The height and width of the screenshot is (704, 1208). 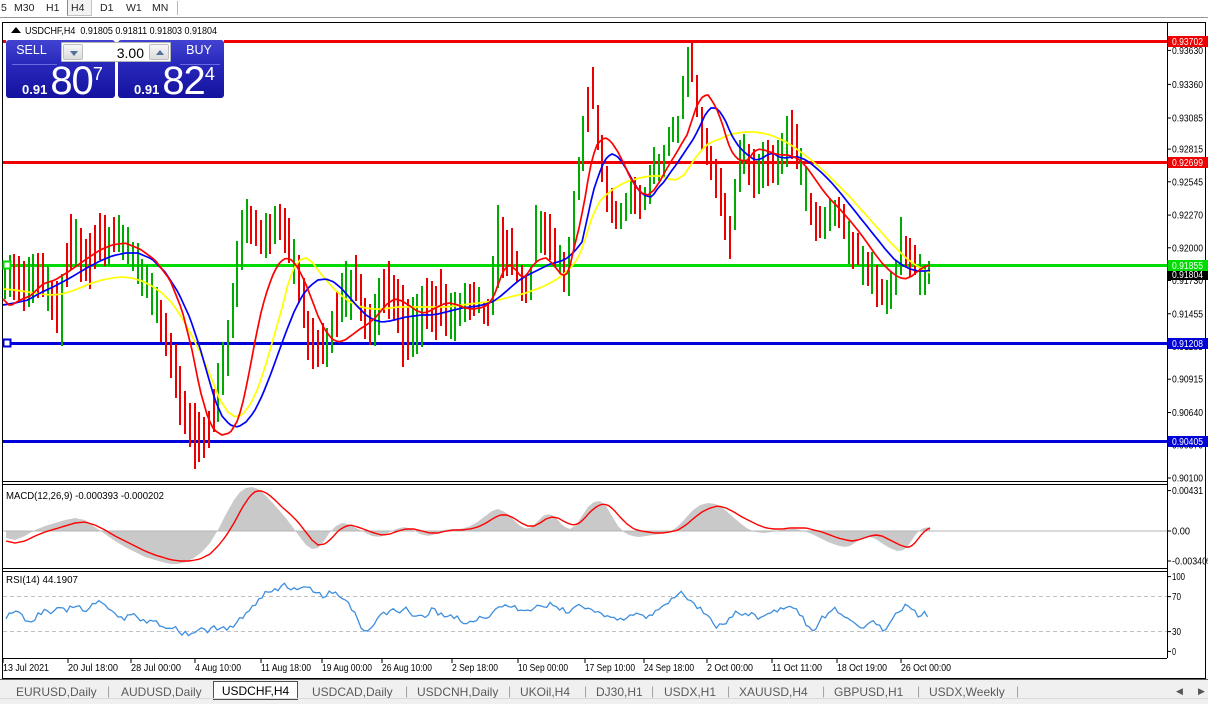 What do you see at coordinates (1187, 344) in the screenshot?
I see `svg-text: 0.91208` at bounding box center [1187, 344].